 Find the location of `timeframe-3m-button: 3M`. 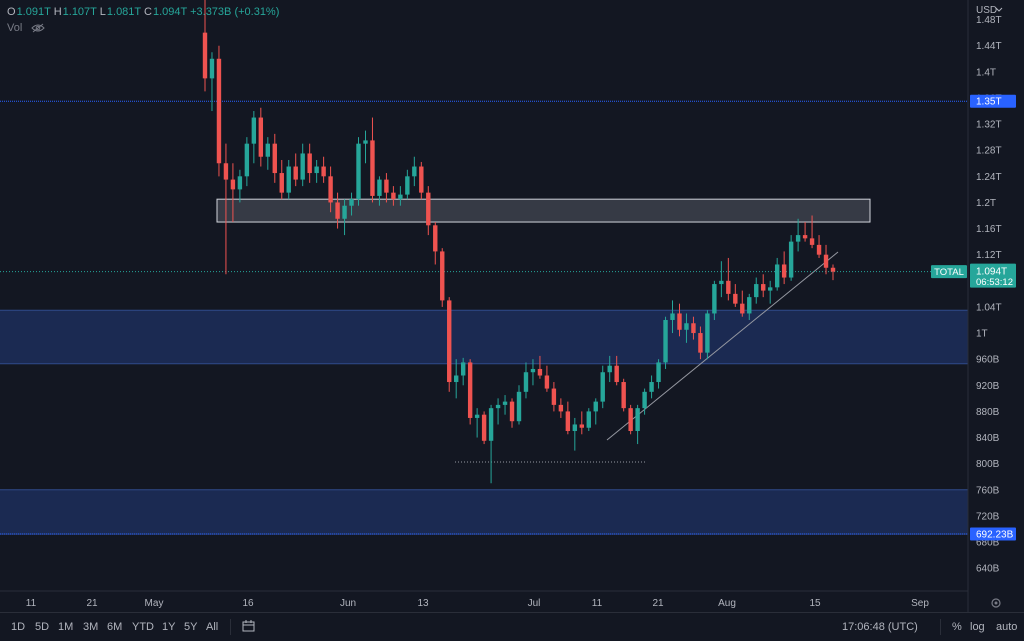

timeframe-3m-button: 3M is located at coordinates (91, 627).